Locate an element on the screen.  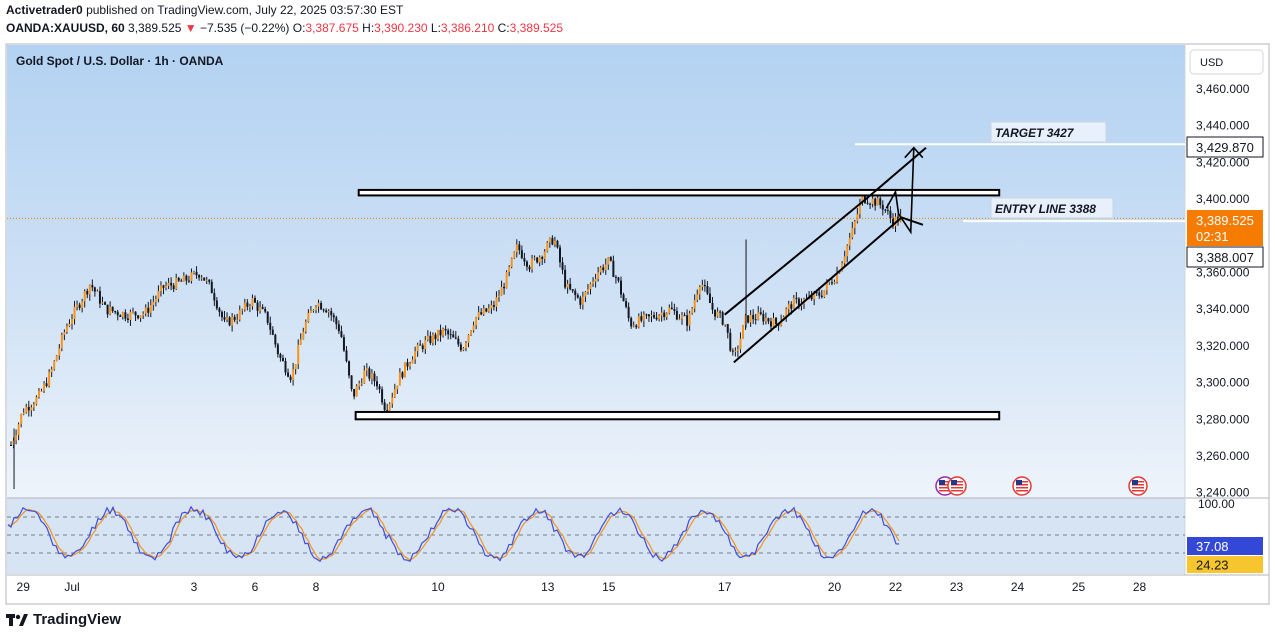
x-tick-label: 23 is located at coordinates (957, 587).